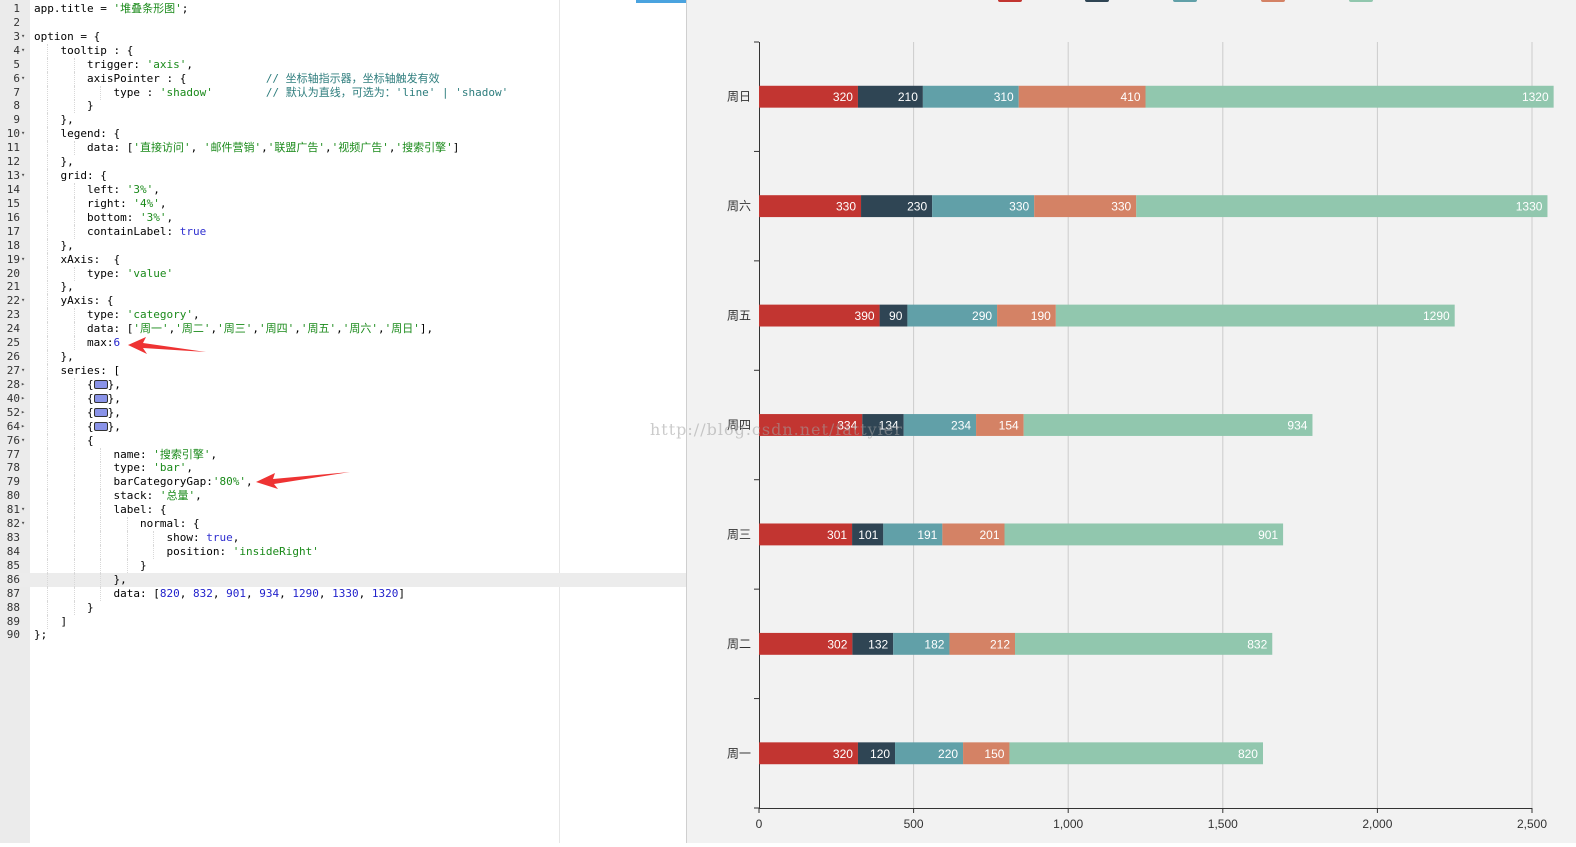 The image size is (1576, 847). What do you see at coordinates (13, 482) in the screenshot?
I see `line-number: 79` at bounding box center [13, 482].